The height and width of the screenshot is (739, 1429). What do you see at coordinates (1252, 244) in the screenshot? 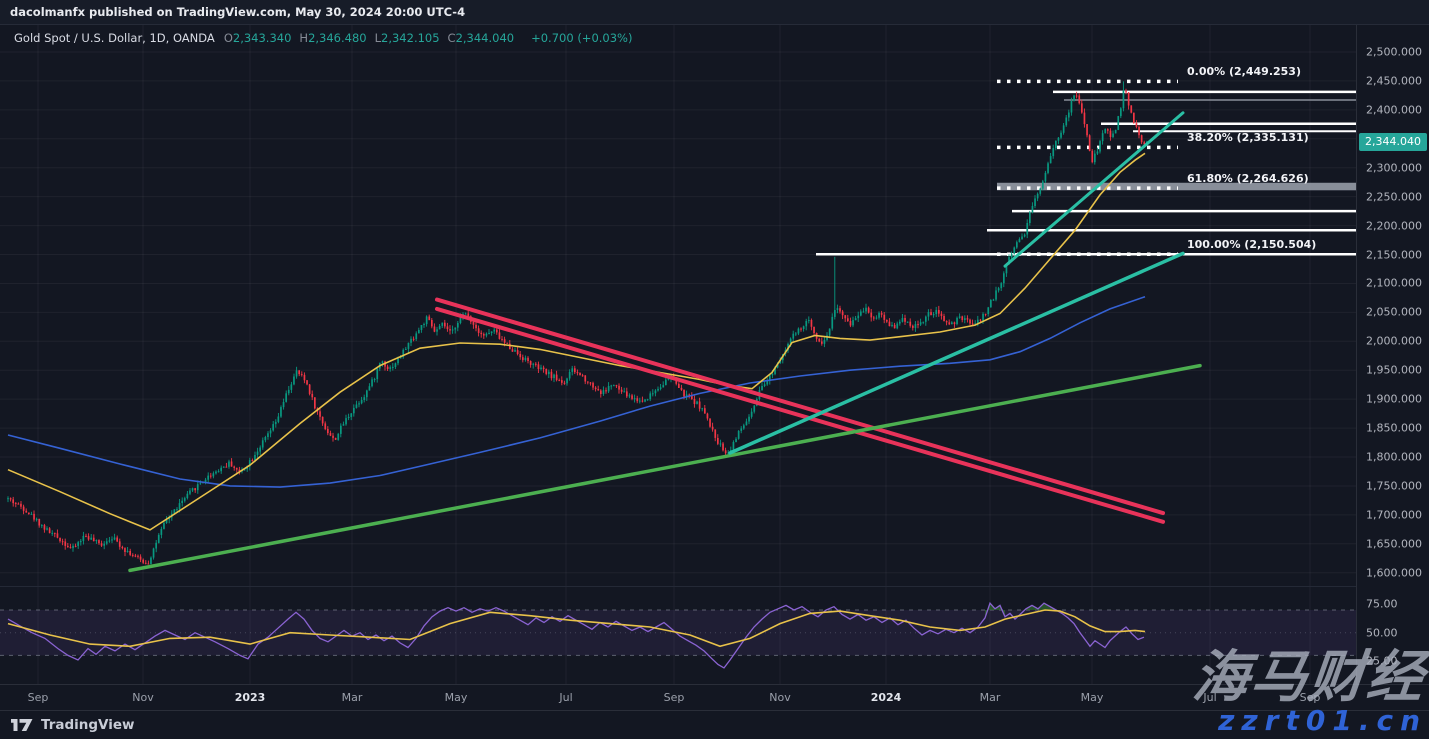
I see `fib-level-label: 100.00% (2,150.504)` at bounding box center [1252, 244].